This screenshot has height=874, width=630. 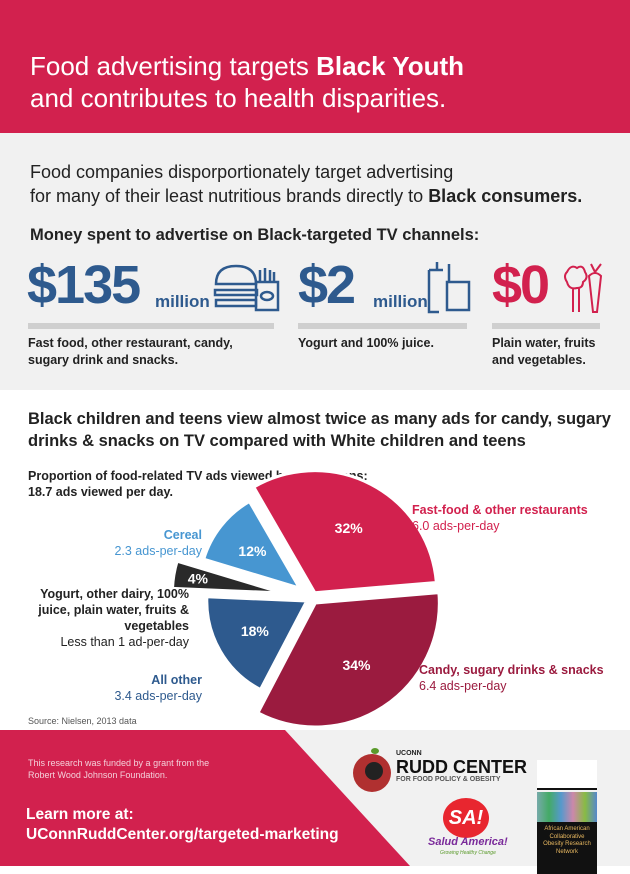 I want to click on legend-detail: 6.0 ads-per-day, so click(x=456, y=526).